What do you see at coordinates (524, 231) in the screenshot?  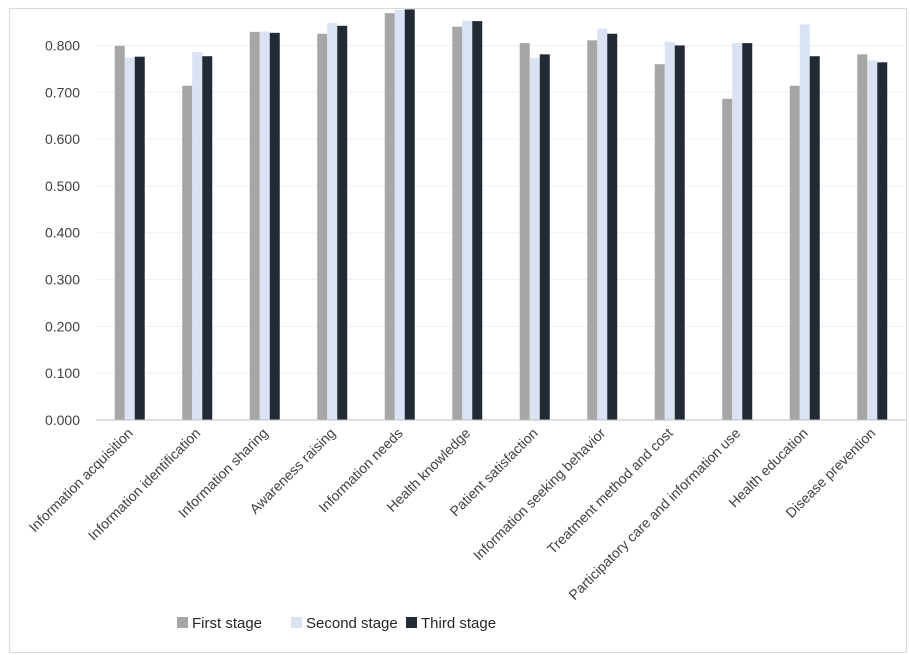 I see `bar-first-stage-patient-satisfaction` at bounding box center [524, 231].